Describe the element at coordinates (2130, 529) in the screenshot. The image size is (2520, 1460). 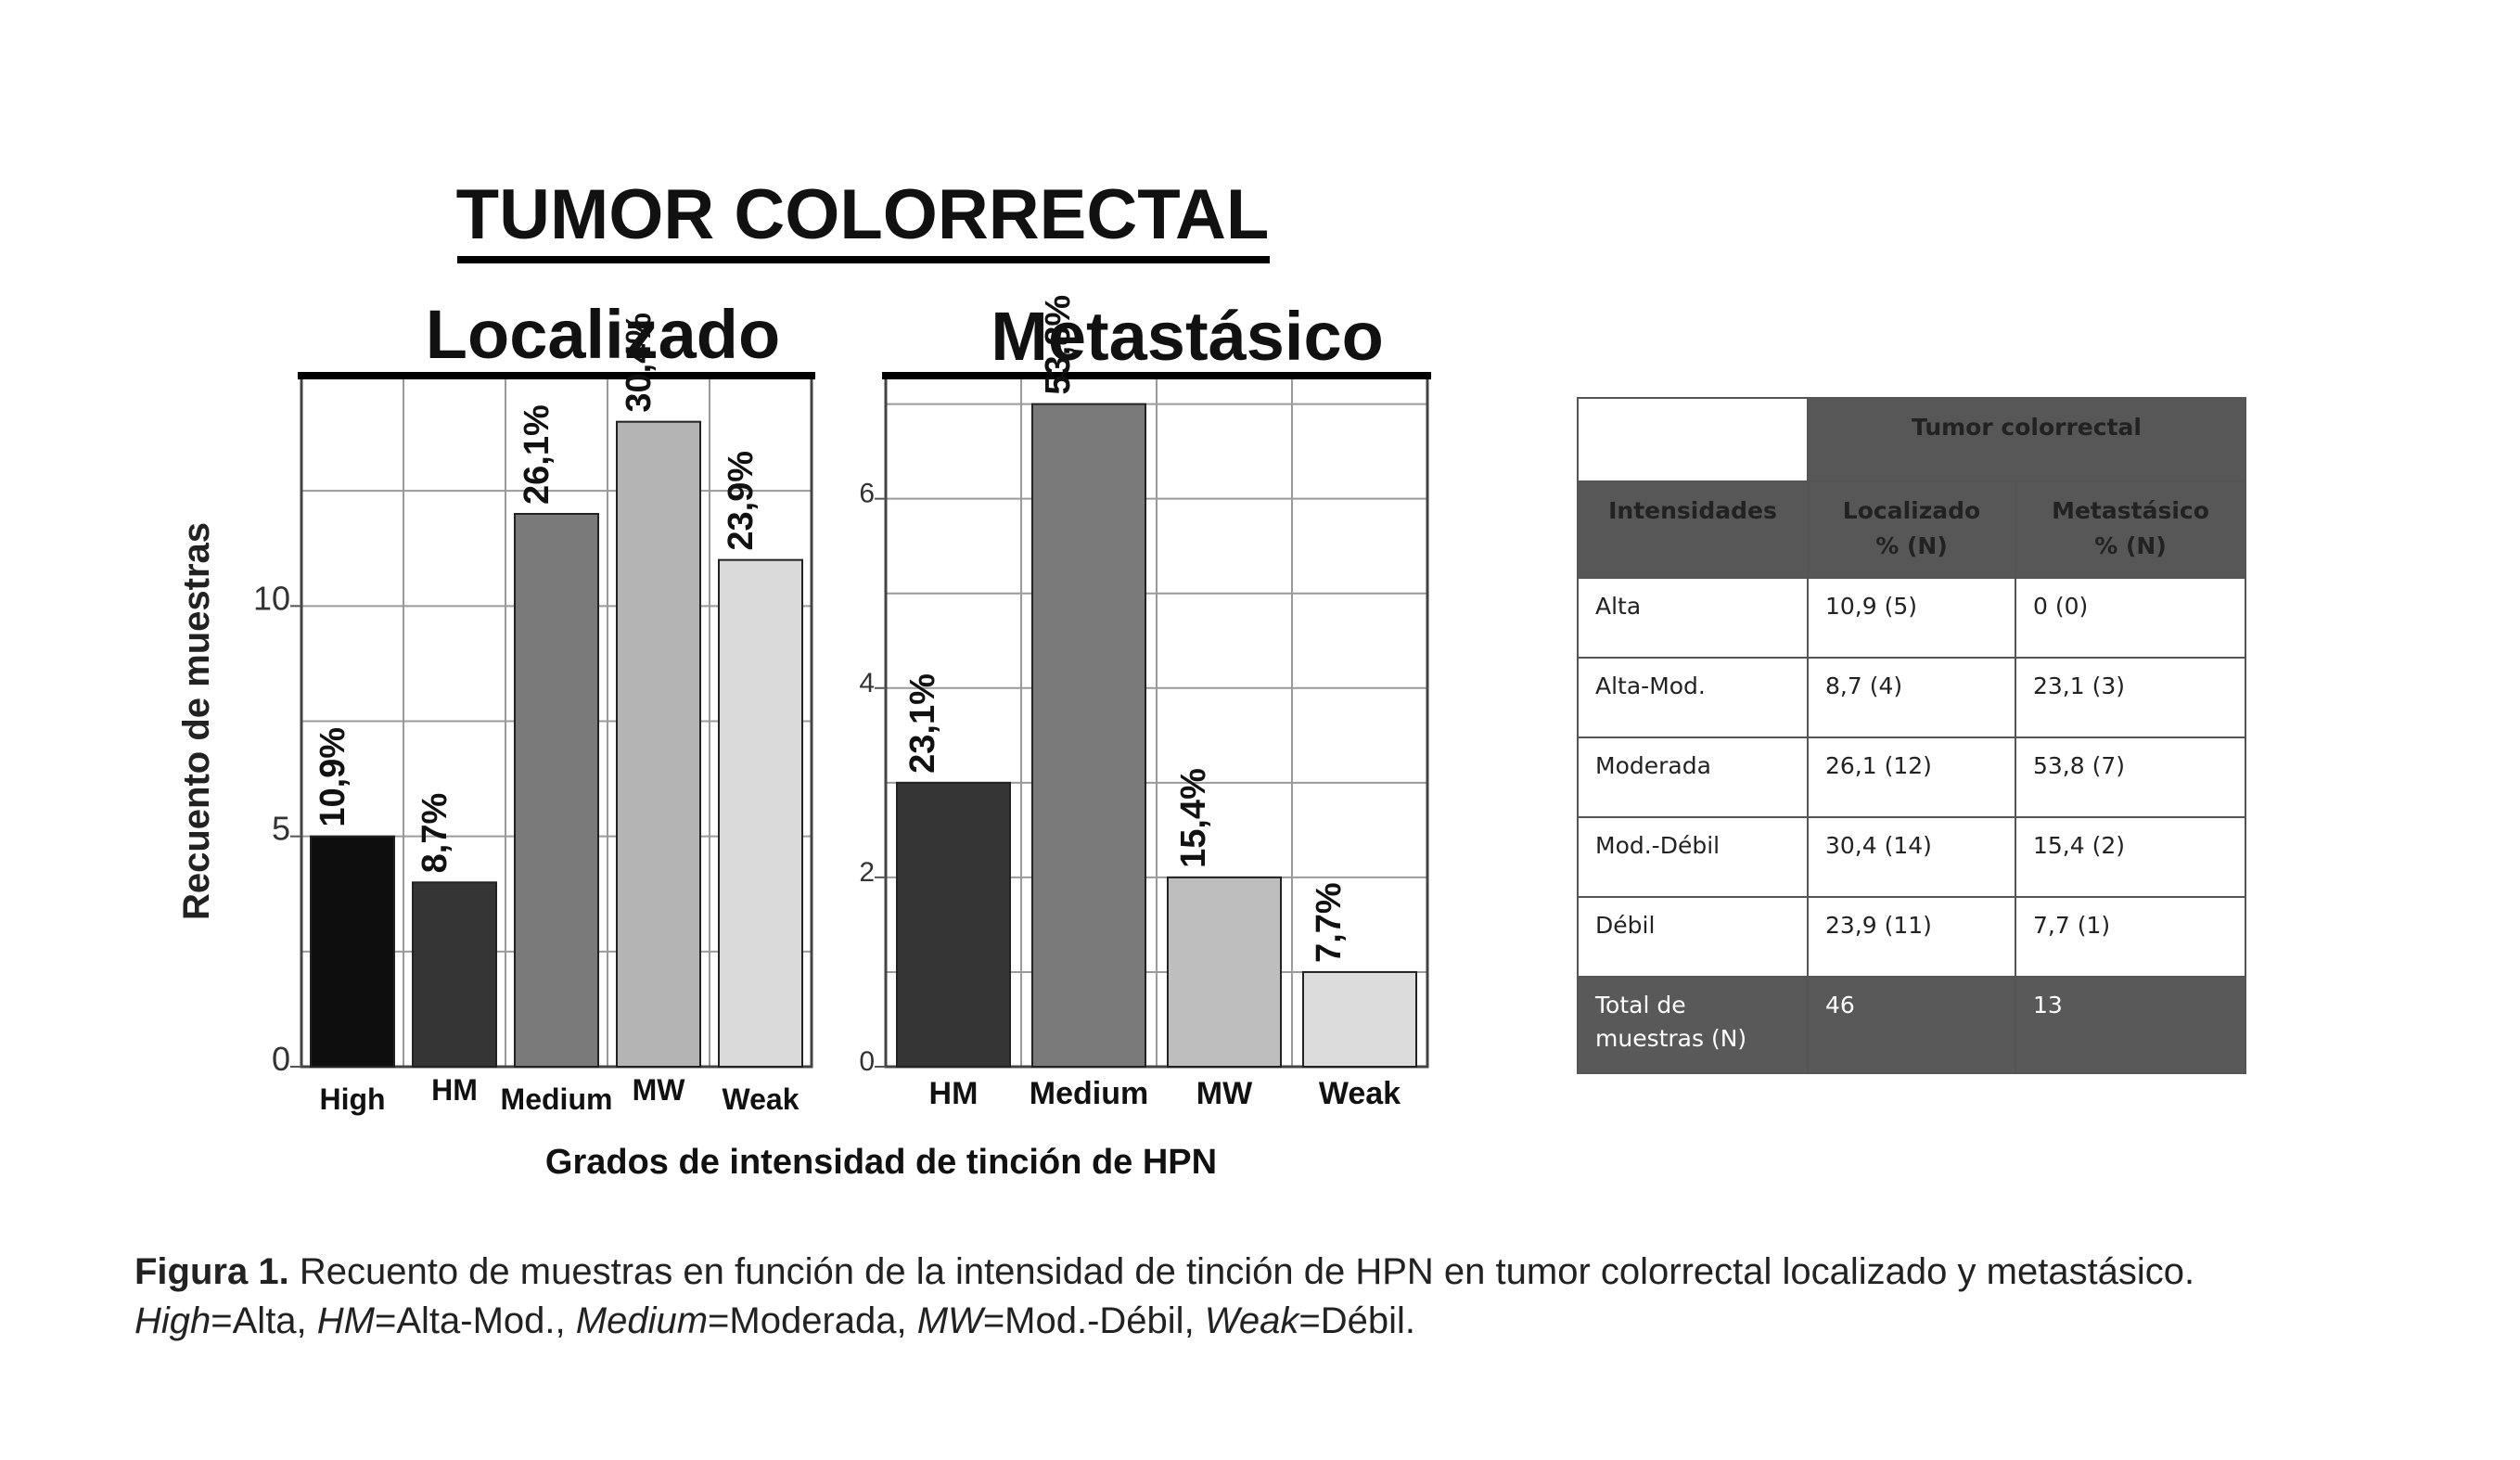
I see `table-column-header: Metastásico% (N)` at that location.